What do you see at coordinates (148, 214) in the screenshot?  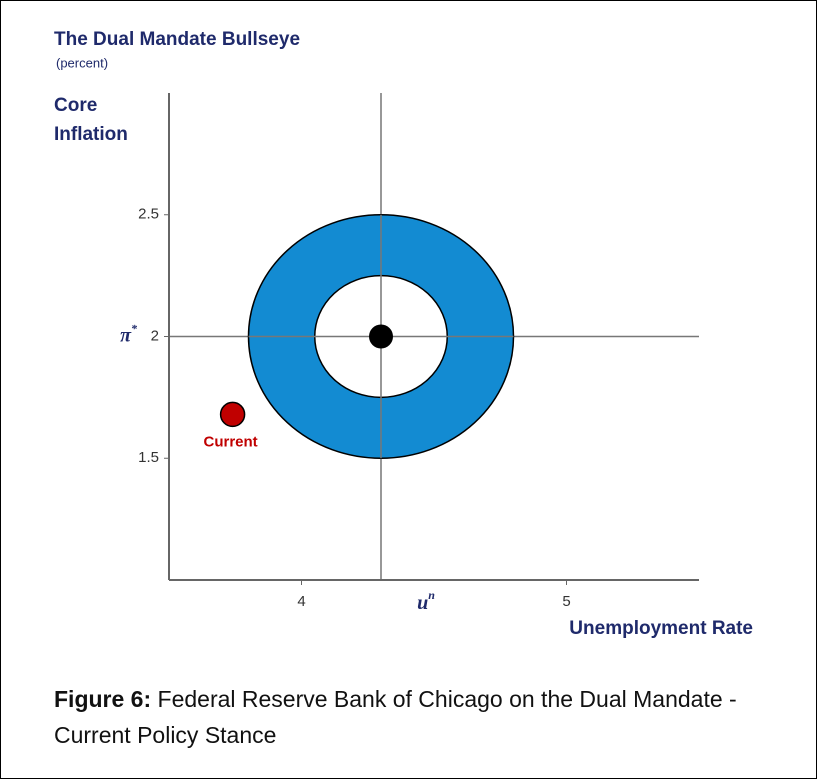 I see `y-tick-label: 2.5` at bounding box center [148, 214].